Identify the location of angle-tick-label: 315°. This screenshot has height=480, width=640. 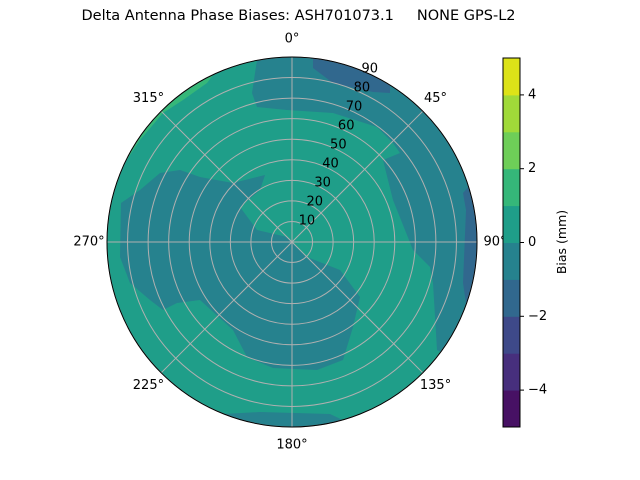
(148, 98).